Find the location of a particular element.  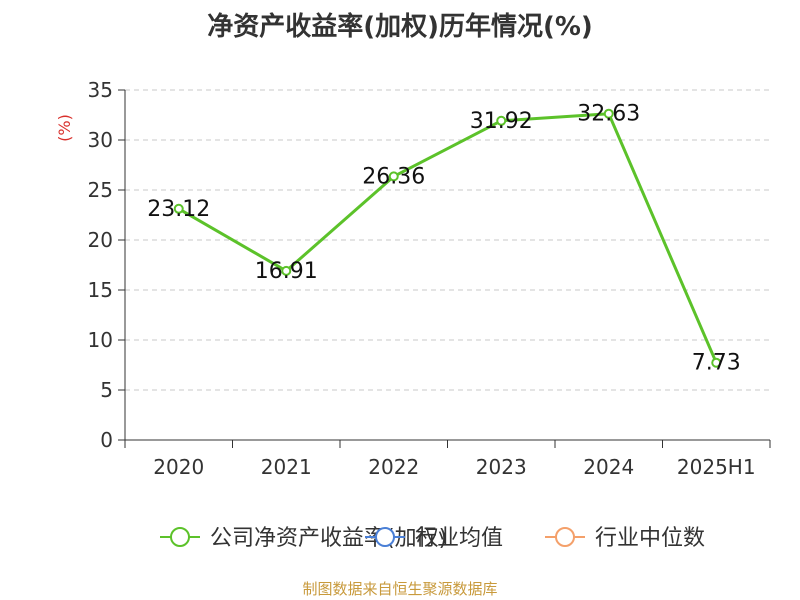

x-tick-label: 2023 is located at coordinates (501, 467).